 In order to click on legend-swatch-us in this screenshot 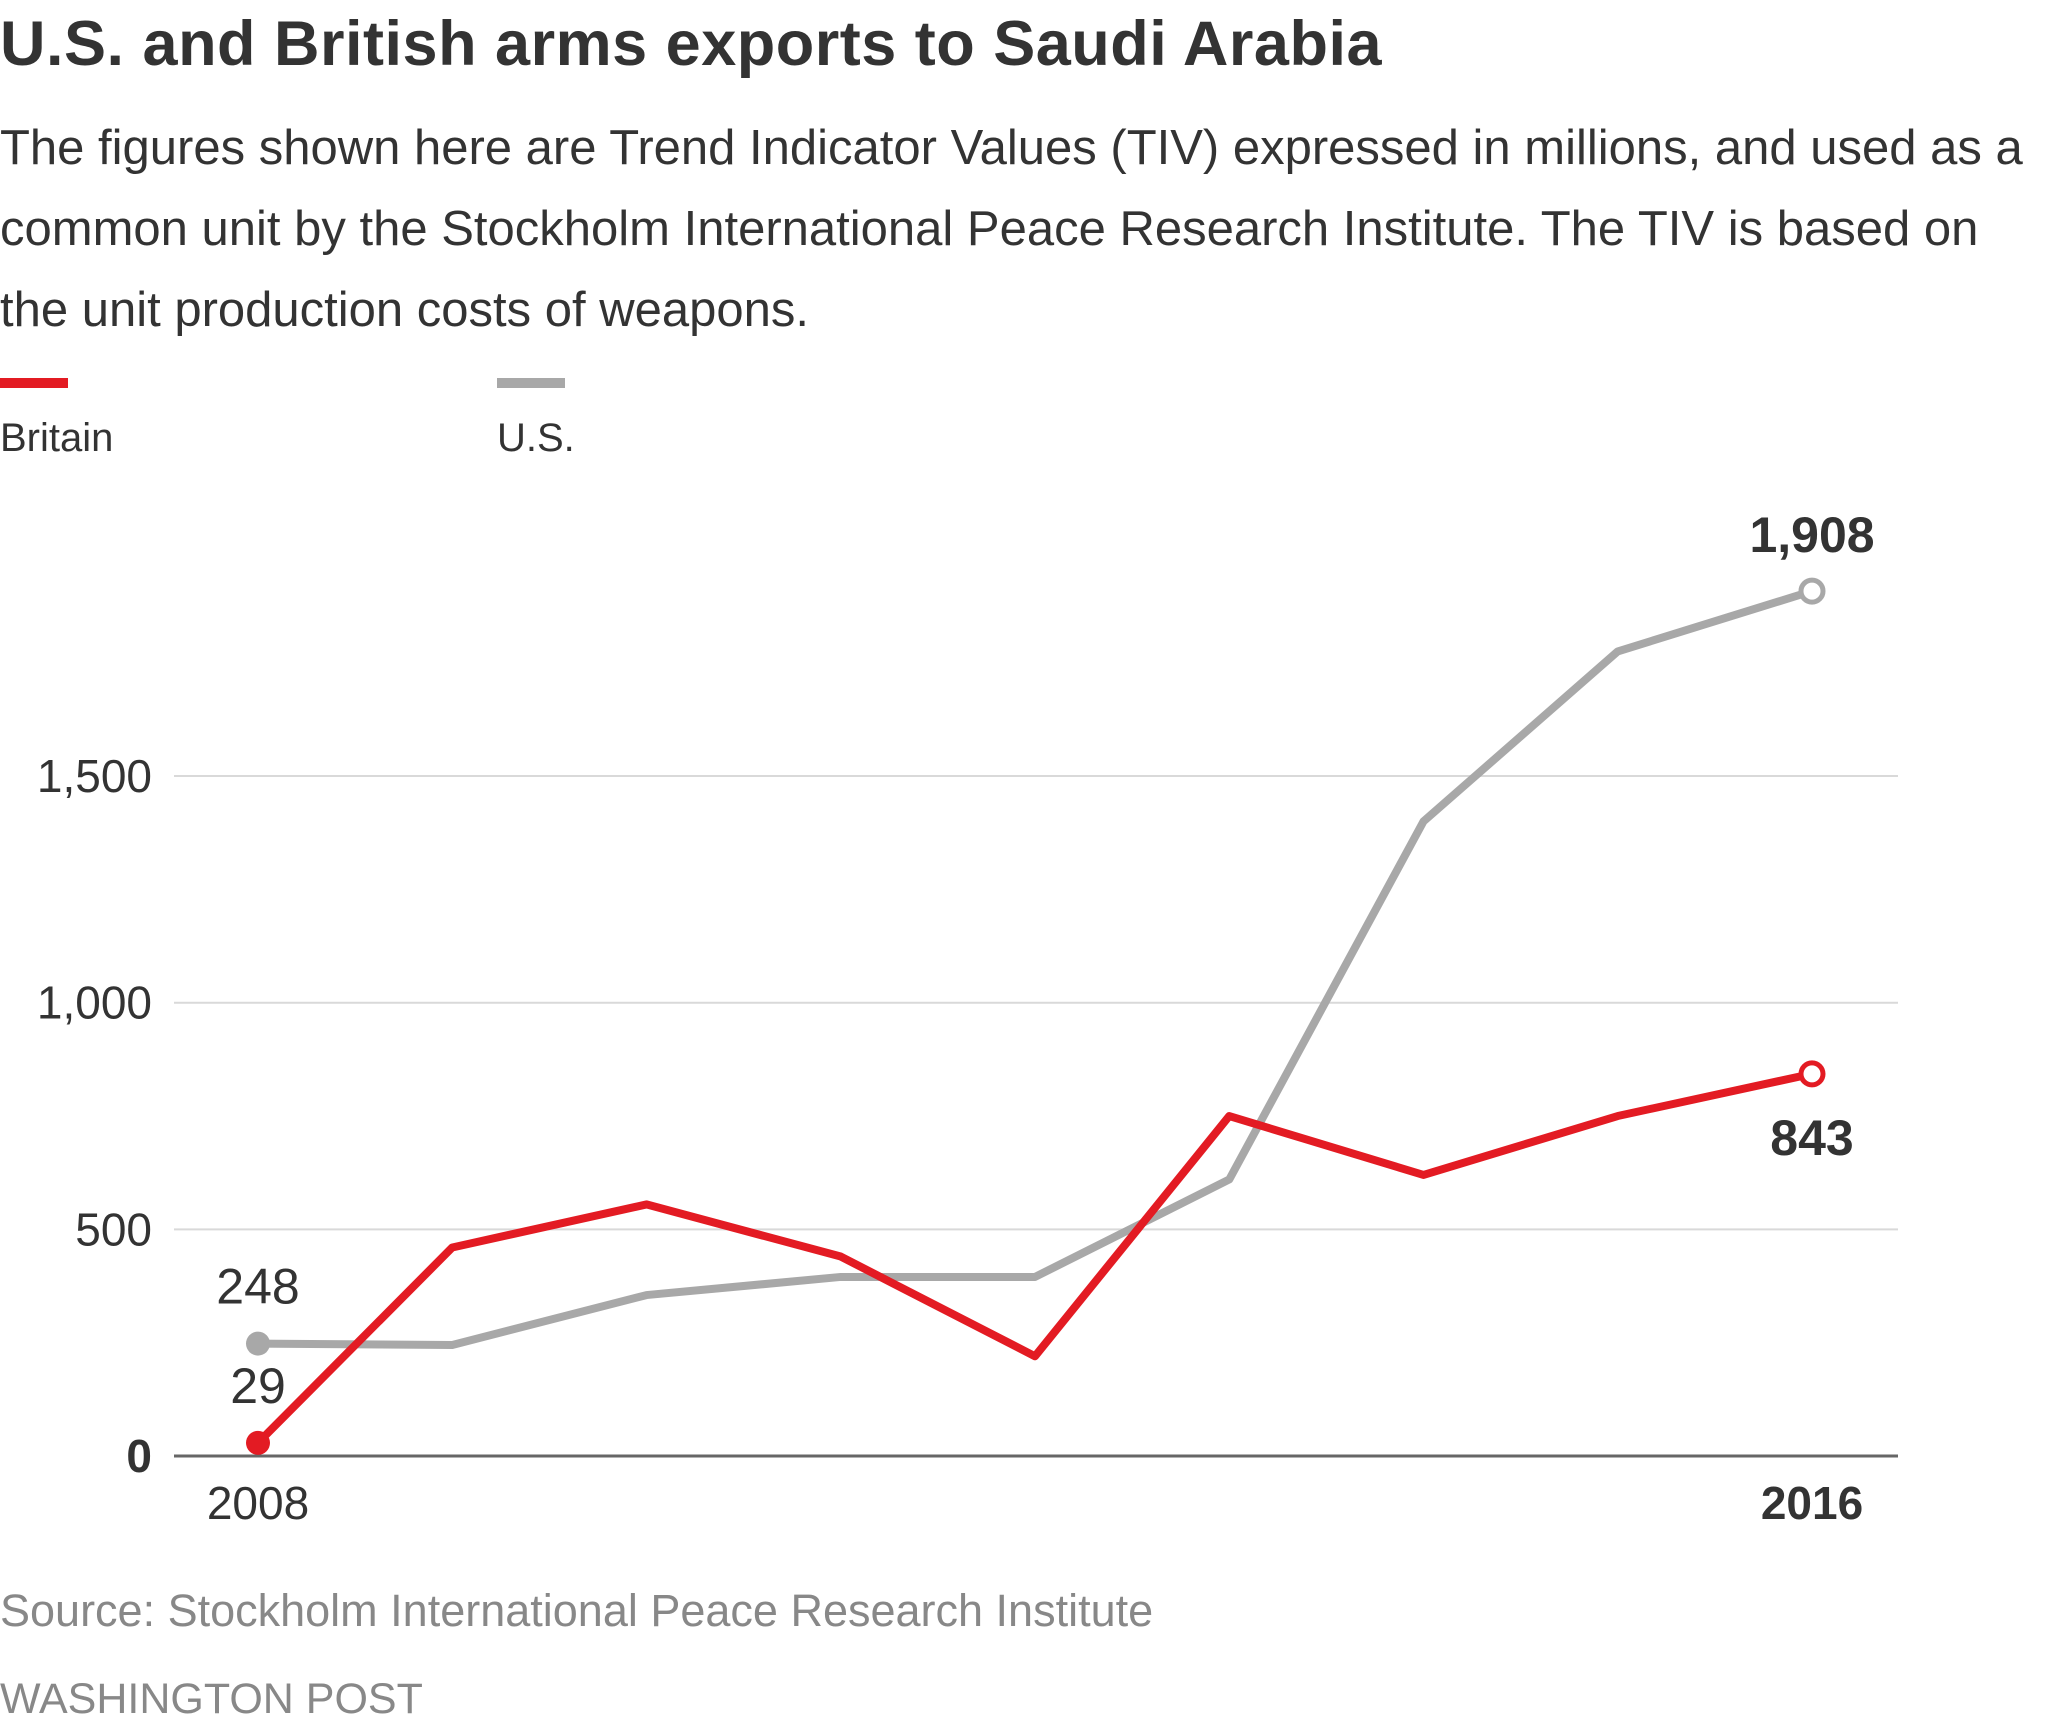, I will do `click(531, 383)`.